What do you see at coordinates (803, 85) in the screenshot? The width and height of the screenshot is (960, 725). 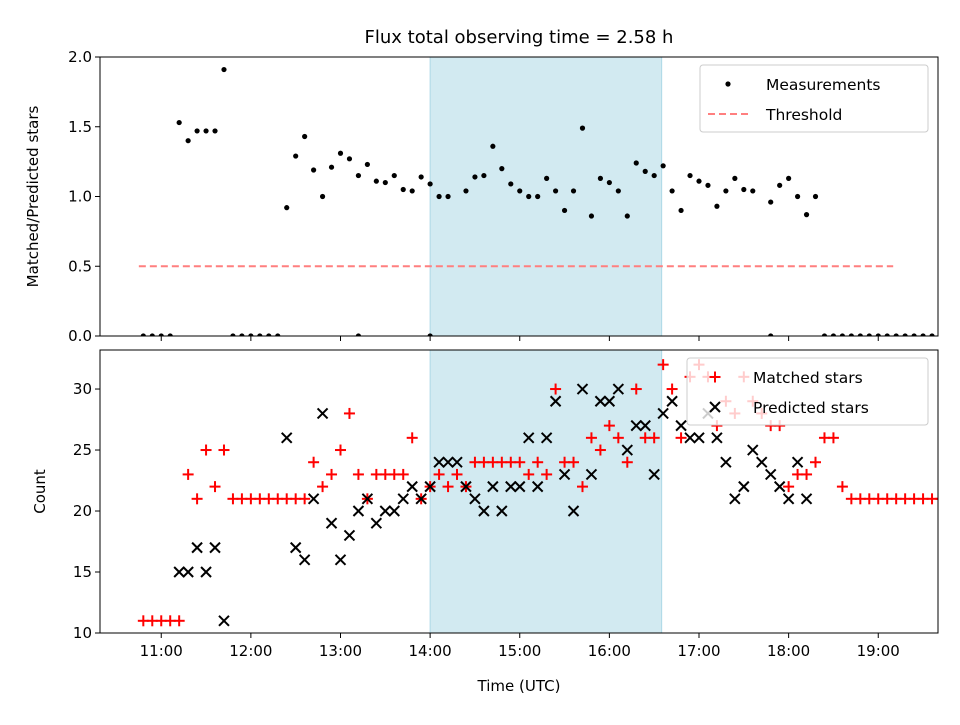 I see `legend-entry: Measurements` at bounding box center [803, 85].